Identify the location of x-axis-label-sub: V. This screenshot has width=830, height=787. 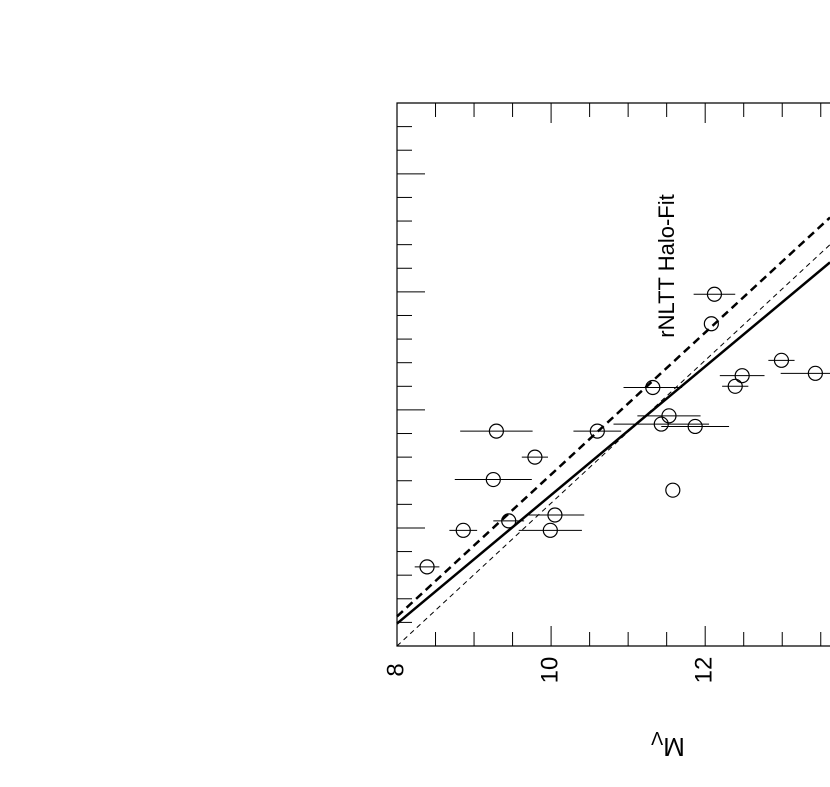
(657, 738).